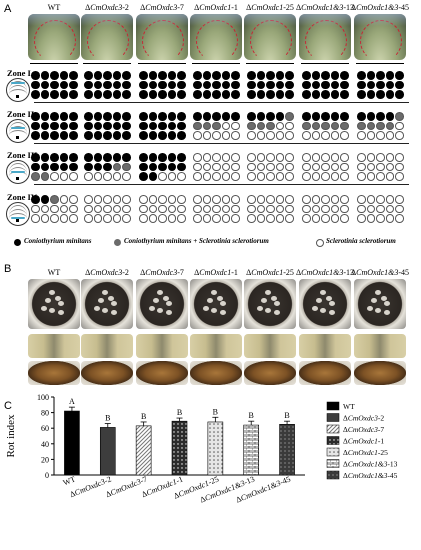 This screenshot has width=421, height=550. What do you see at coordinates (270, 7) in the screenshot?
I see `panel-a-strain-label: ΔCmOxdc1-25` at bounding box center [270, 7].